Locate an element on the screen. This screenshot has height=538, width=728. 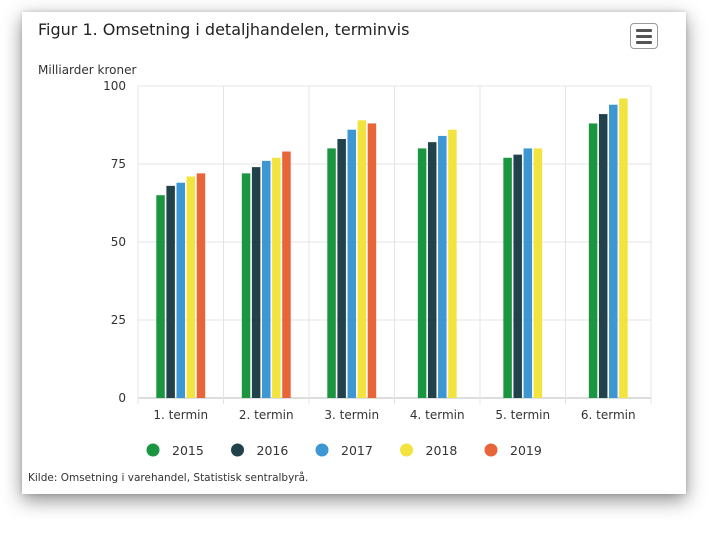
y-tick-label: 75 is located at coordinates (118, 164).